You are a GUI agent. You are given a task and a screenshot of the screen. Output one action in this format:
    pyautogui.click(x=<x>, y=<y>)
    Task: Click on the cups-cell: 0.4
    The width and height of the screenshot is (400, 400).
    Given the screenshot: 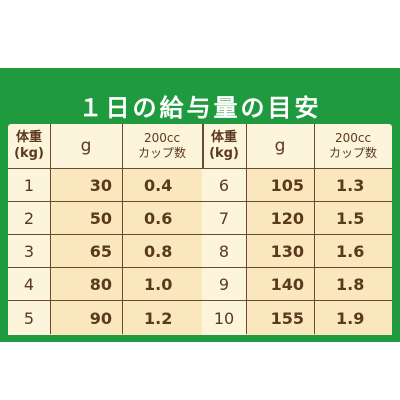 What is the action you would take?
    pyautogui.click(x=162, y=185)
    